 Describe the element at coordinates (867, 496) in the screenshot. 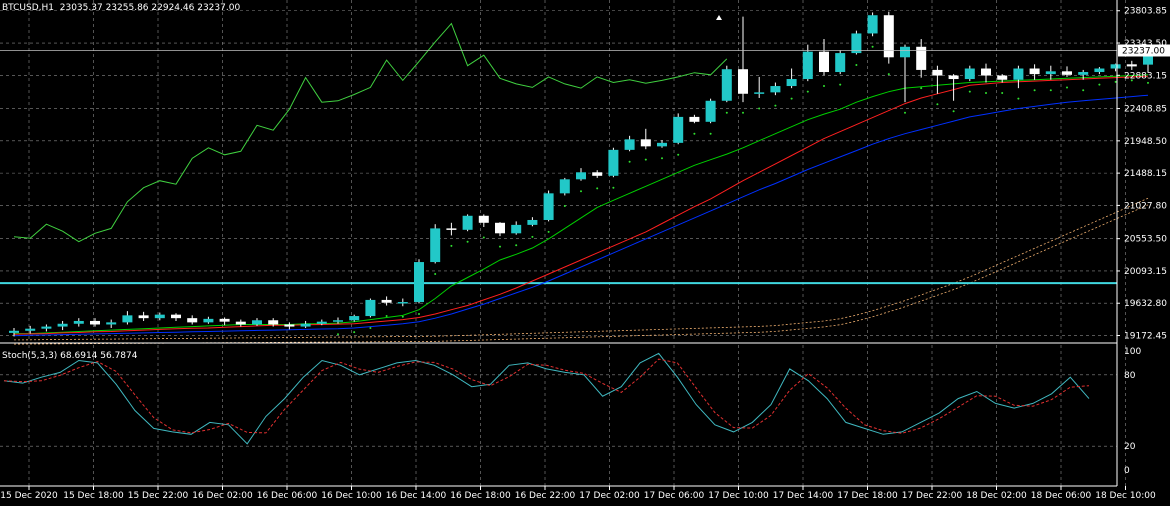

I see `x-tick-label-13: 17 Dec 18:00` at that location.